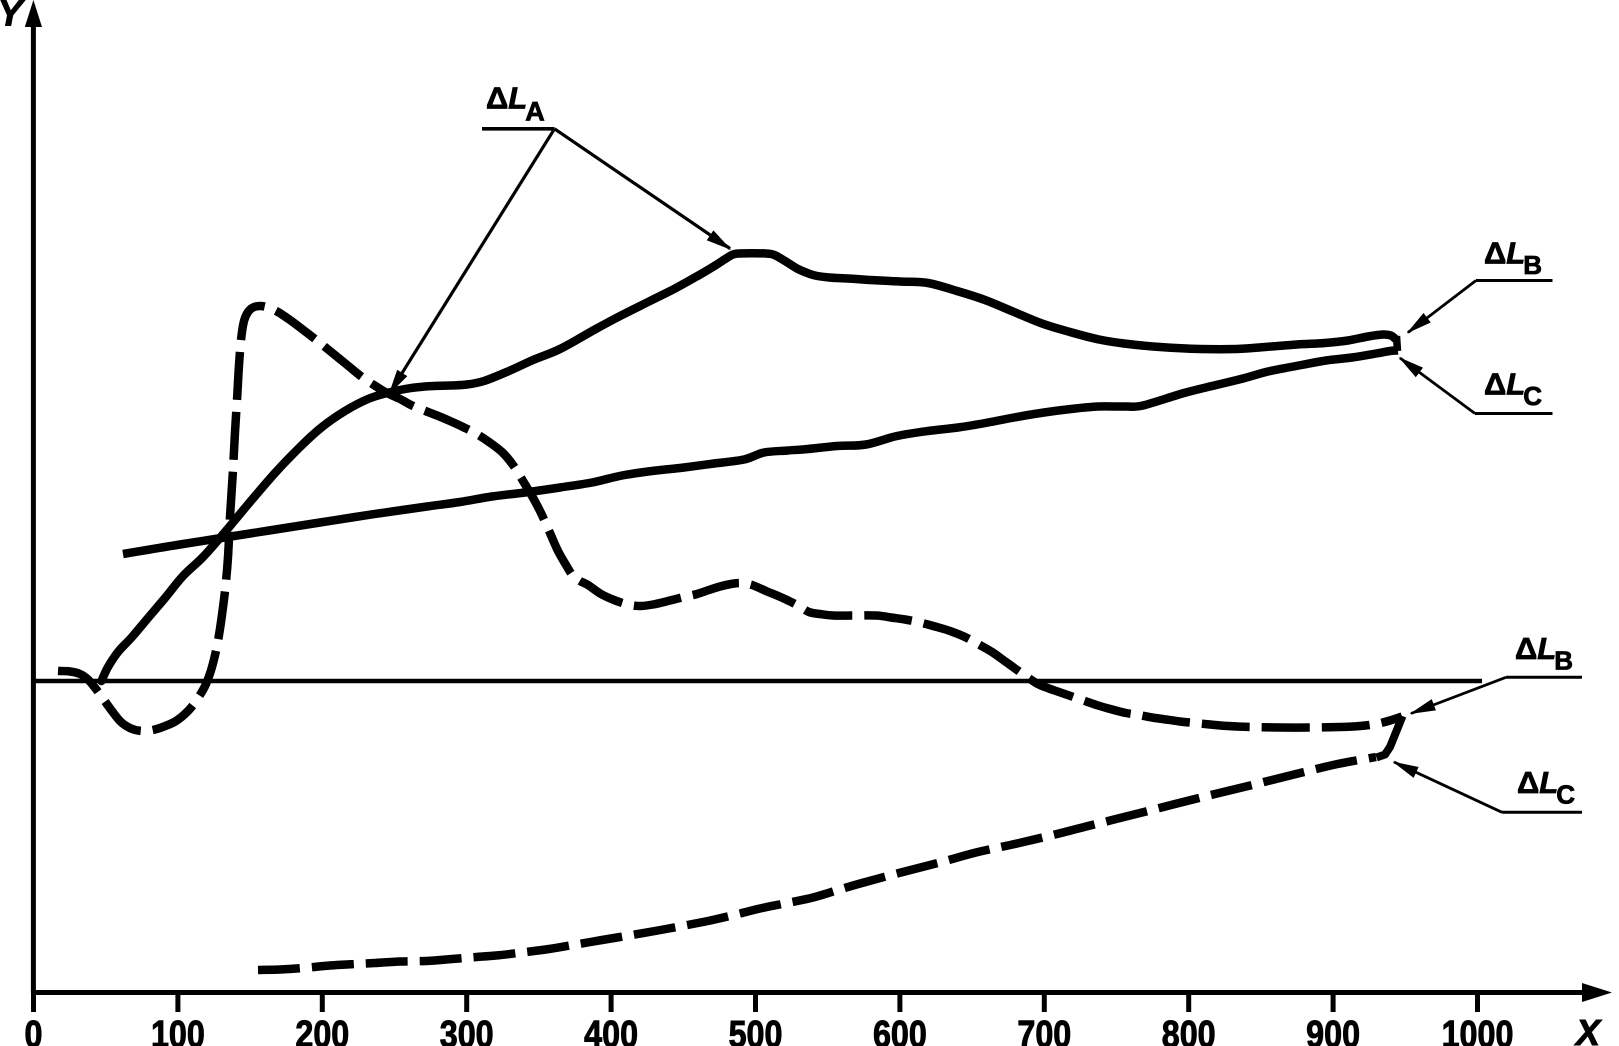 Image resolution: width=1619 pixels, height=1046 pixels. I want to click on svg-text: 1000, so click(1478, 1030).